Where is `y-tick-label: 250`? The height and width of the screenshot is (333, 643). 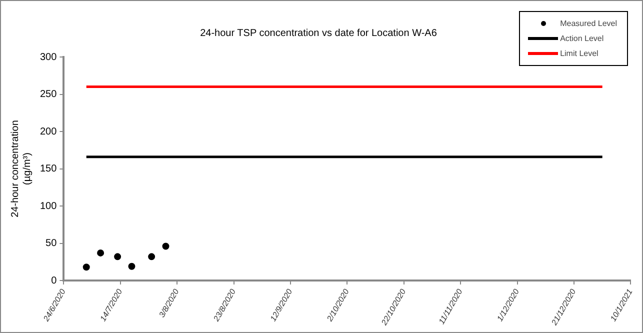
y-tick-label: 250 is located at coordinates (49, 94).